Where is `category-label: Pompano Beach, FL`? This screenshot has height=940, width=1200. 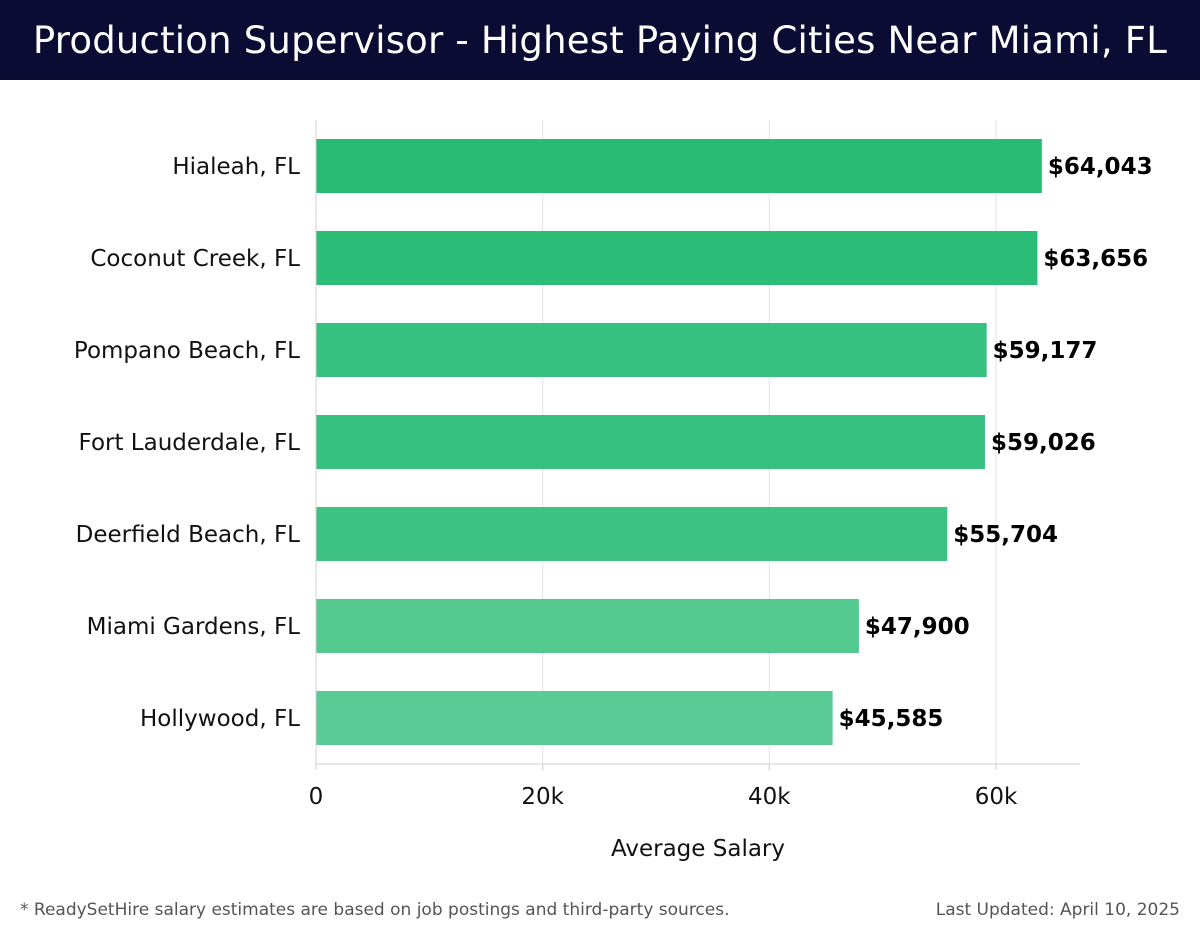 category-label: Pompano Beach, FL is located at coordinates (187, 351).